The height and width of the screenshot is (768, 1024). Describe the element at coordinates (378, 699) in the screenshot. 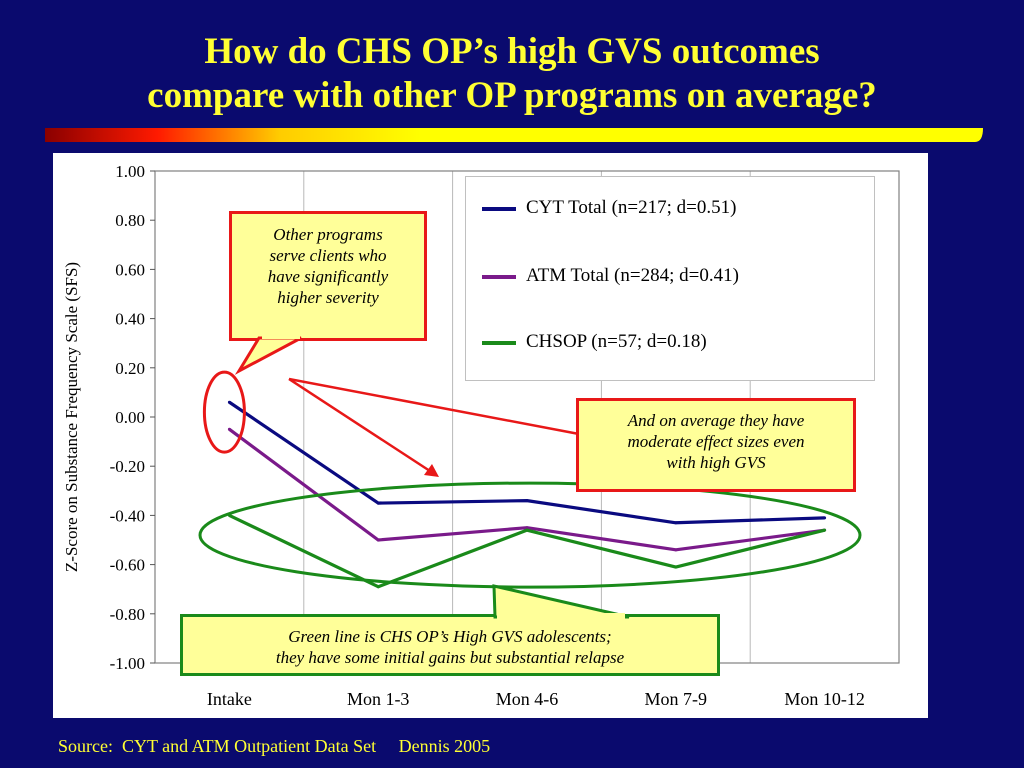

I see `x-tick-label: Mon 1-3` at that location.